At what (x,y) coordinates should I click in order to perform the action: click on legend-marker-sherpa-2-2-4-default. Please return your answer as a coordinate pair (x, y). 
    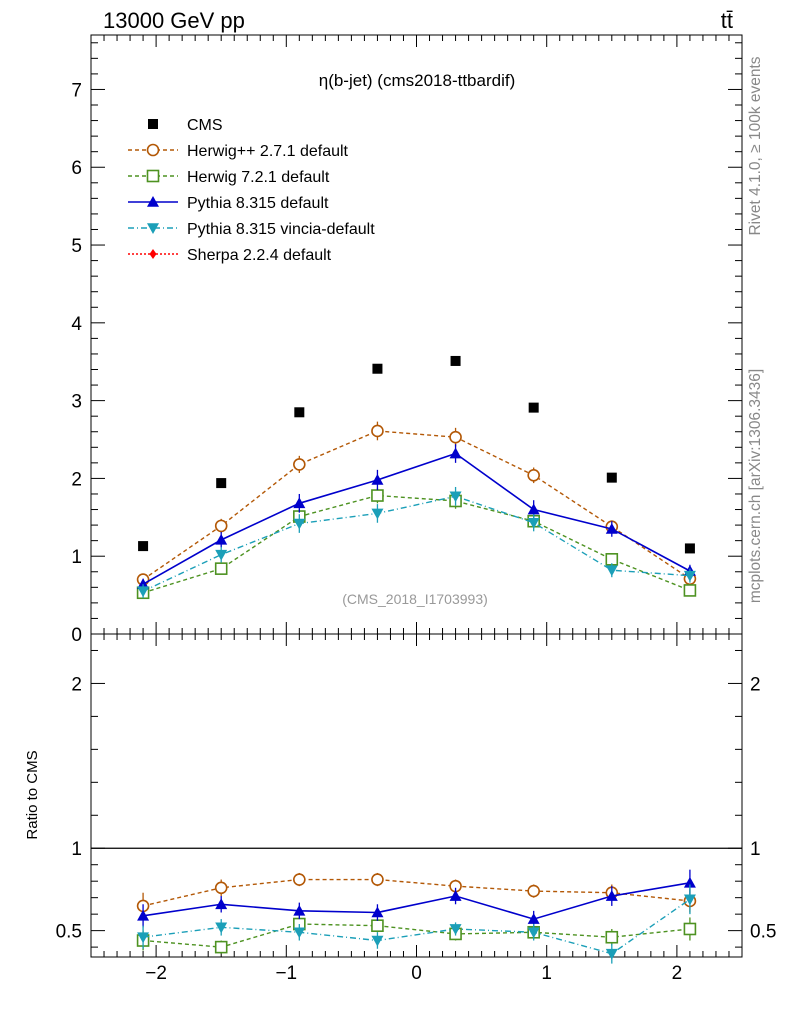
    Looking at the image, I should click on (153, 254).